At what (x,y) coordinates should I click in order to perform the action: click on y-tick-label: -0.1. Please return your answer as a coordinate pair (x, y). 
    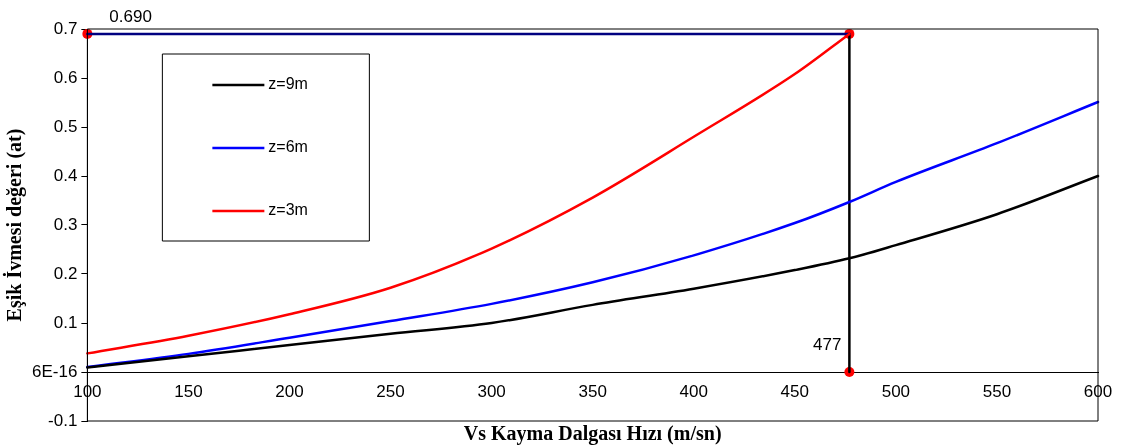
    Looking at the image, I should click on (63, 420).